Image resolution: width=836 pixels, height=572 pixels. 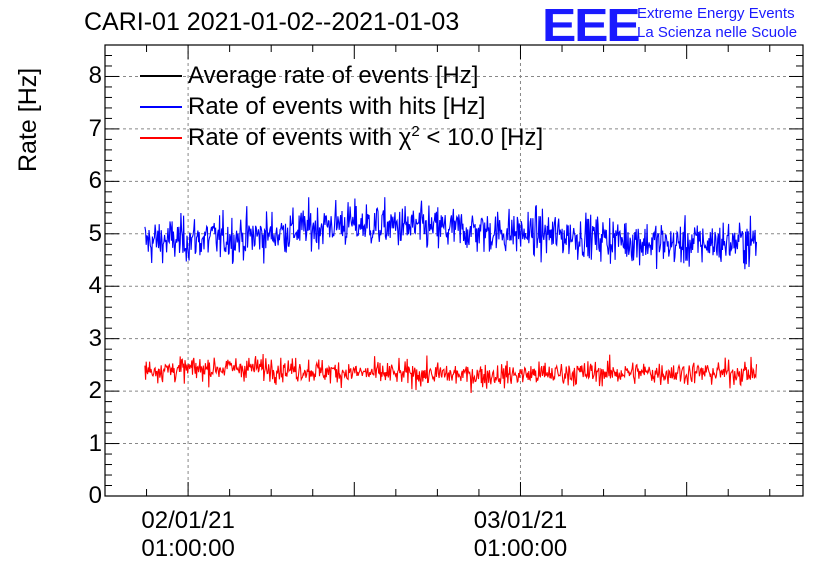 I want to click on legend-item-hits: Rate of events with hits [Hz], so click(x=341, y=106).